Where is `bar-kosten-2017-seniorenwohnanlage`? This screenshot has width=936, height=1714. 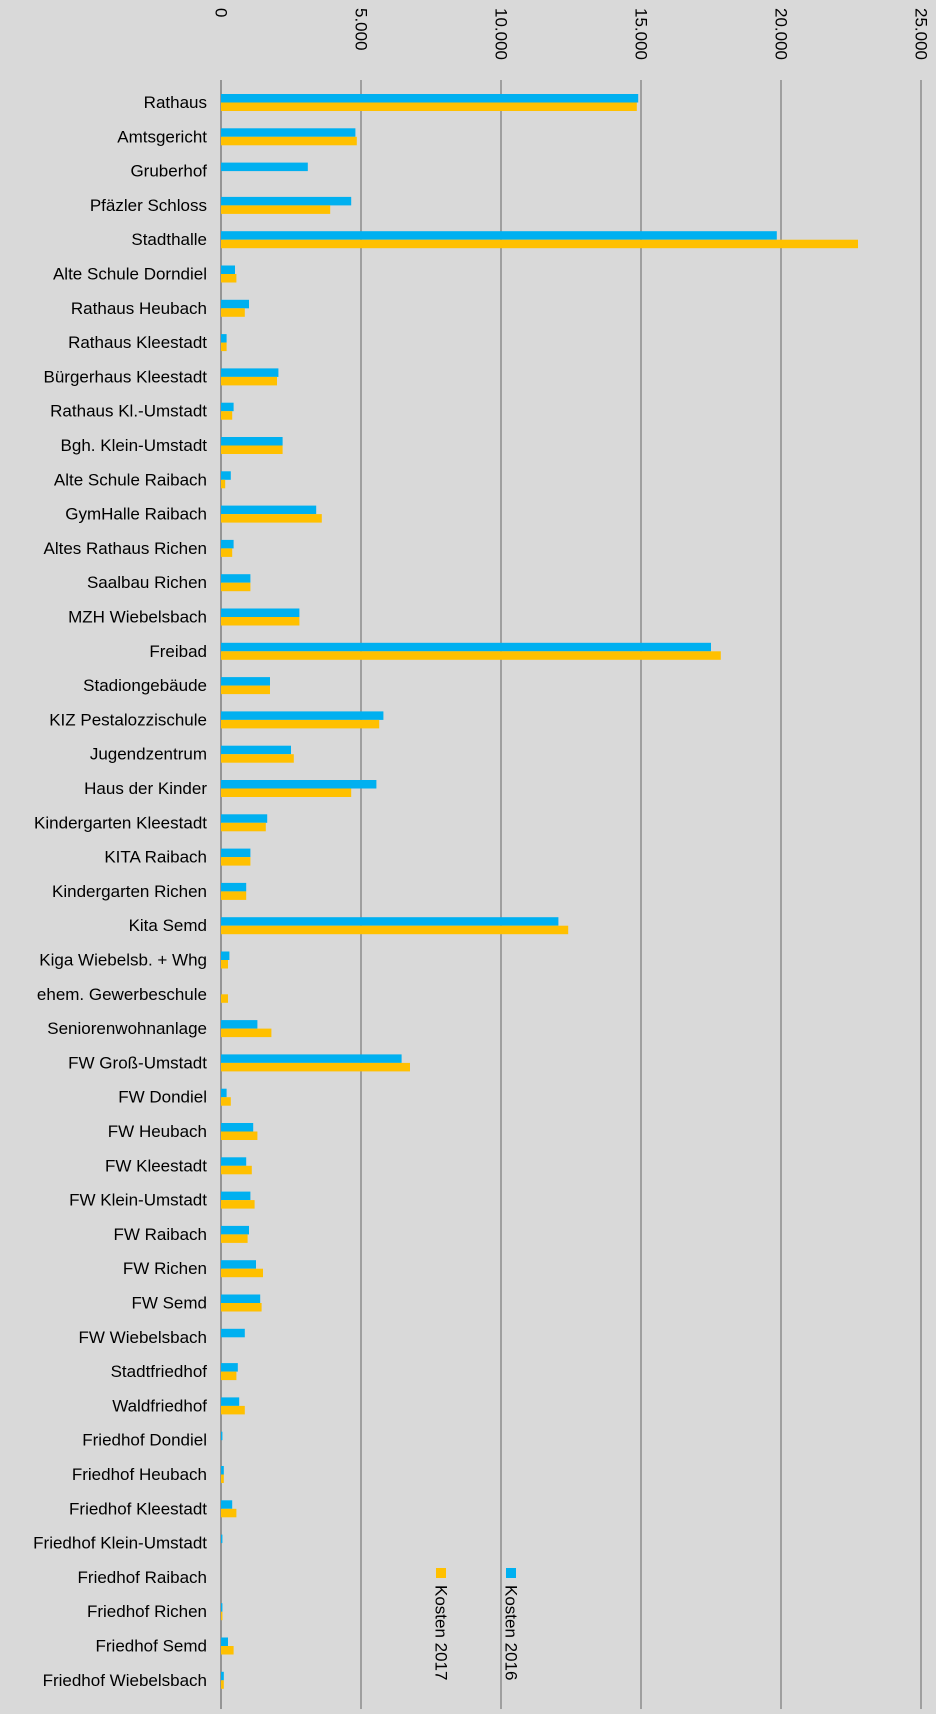
bar-kosten-2017-seniorenwohnanlage is located at coordinates (246, 1033).